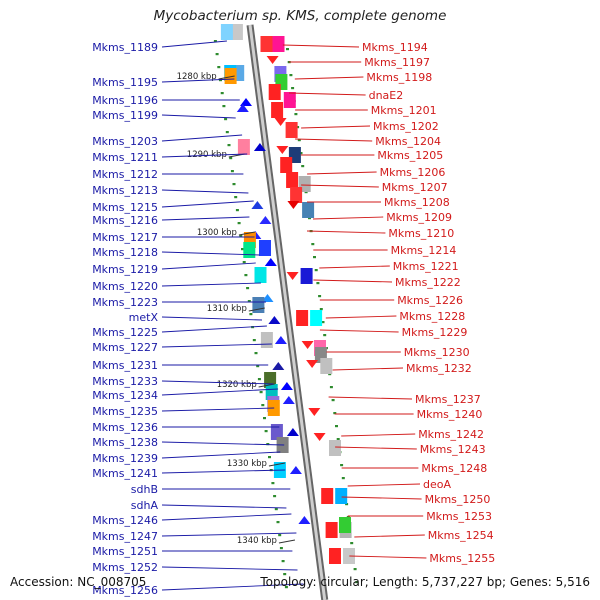 Image resolution: width=600 pixels, height=600 pixels. I want to click on gene-label-left: sdhA, so click(145, 505).